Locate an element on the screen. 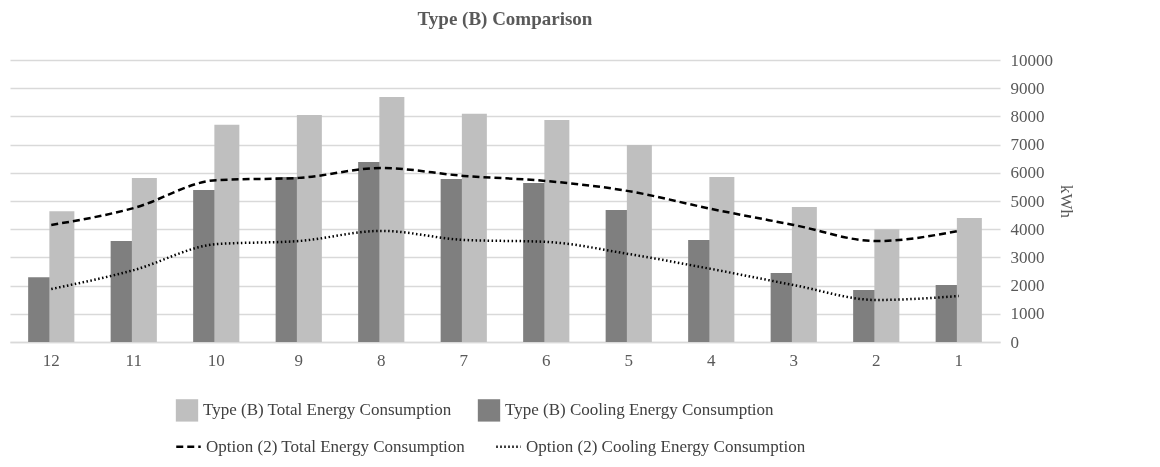 The image size is (1160, 467). y2-tick-label: 8000 is located at coordinates (1027, 116).